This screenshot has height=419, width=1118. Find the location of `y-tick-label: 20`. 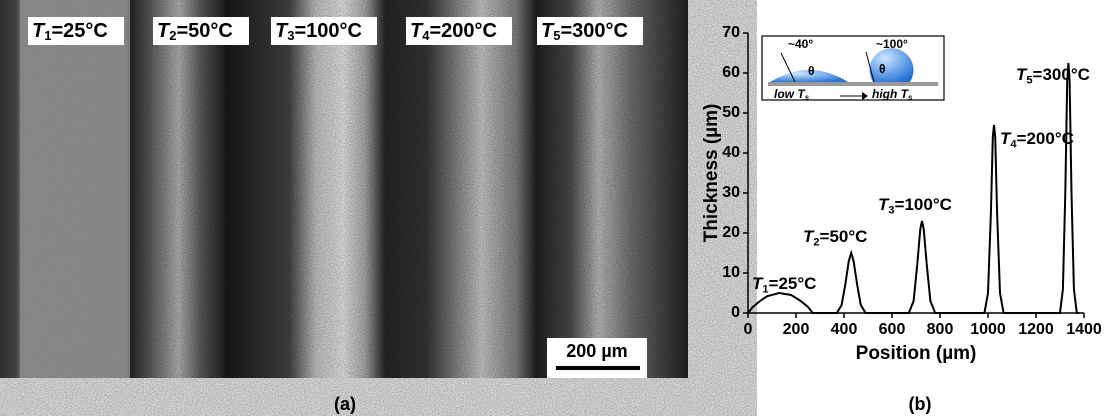

y-tick-label: 20 is located at coordinates (731, 232).